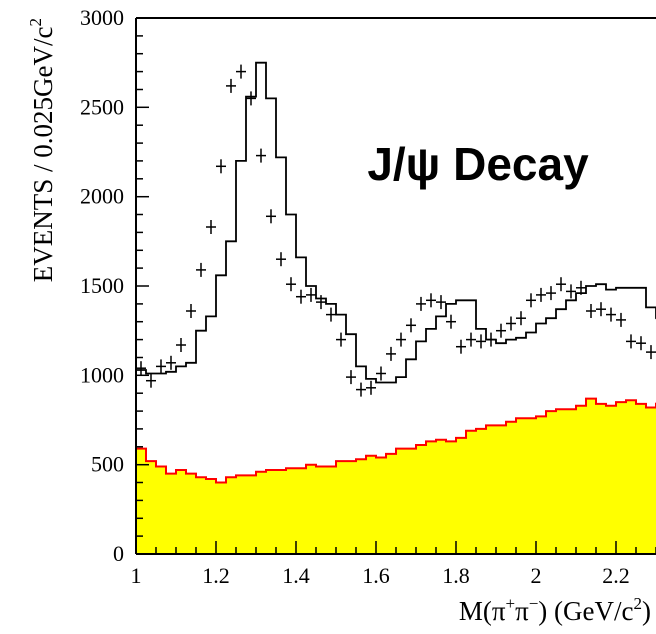 The image size is (656, 634). What do you see at coordinates (536, 575) in the screenshot?
I see `x-tick-label: 2` at bounding box center [536, 575].